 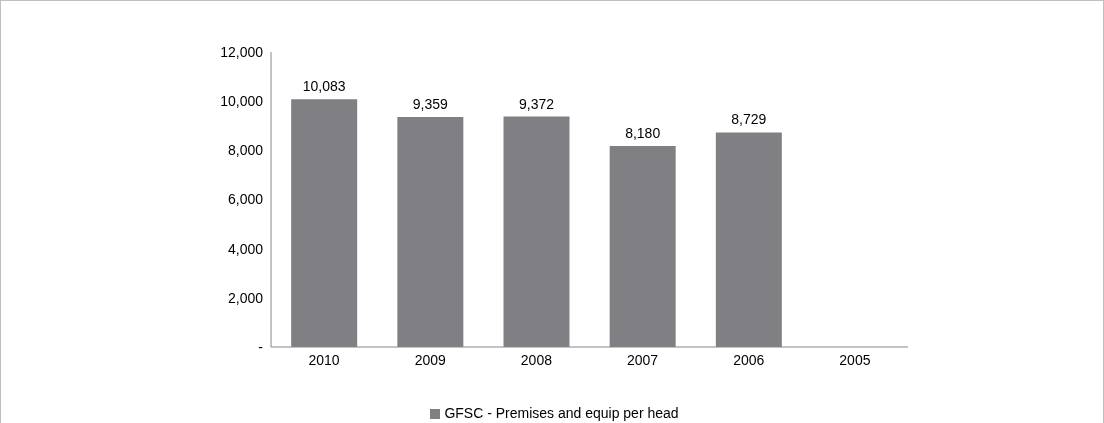 I want to click on x-tick-label: 2009, so click(x=430, y=359).